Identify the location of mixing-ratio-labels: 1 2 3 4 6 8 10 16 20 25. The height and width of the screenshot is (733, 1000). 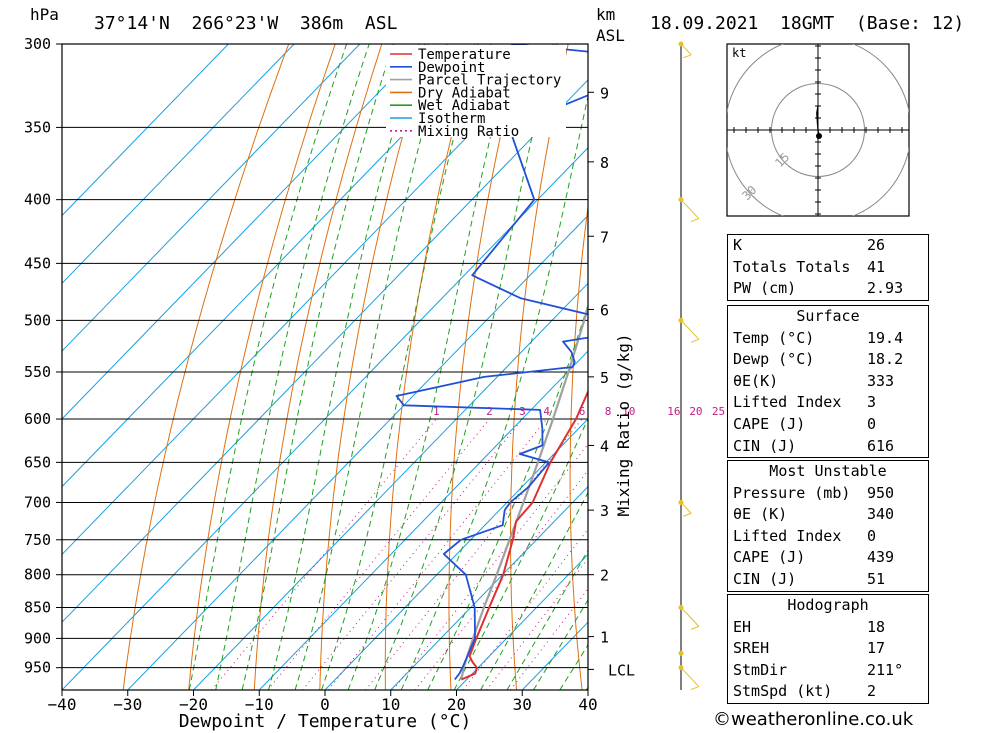
(579, 411).